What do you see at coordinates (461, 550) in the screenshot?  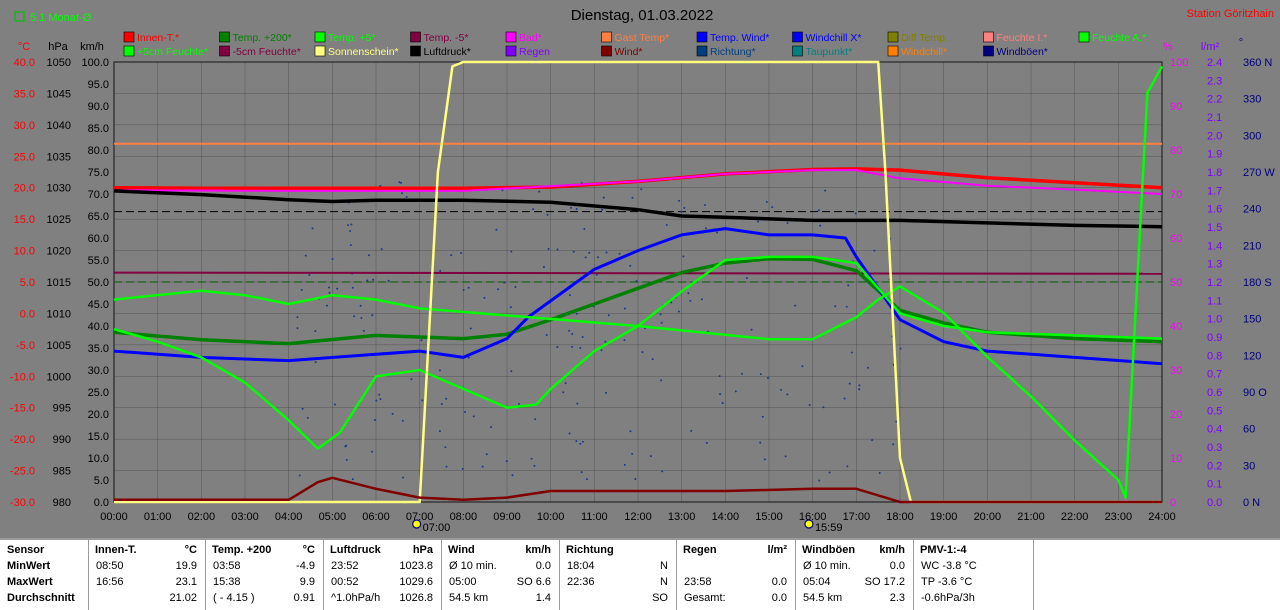 I see `stats-header: Wind` at bounding box center [461, 550].